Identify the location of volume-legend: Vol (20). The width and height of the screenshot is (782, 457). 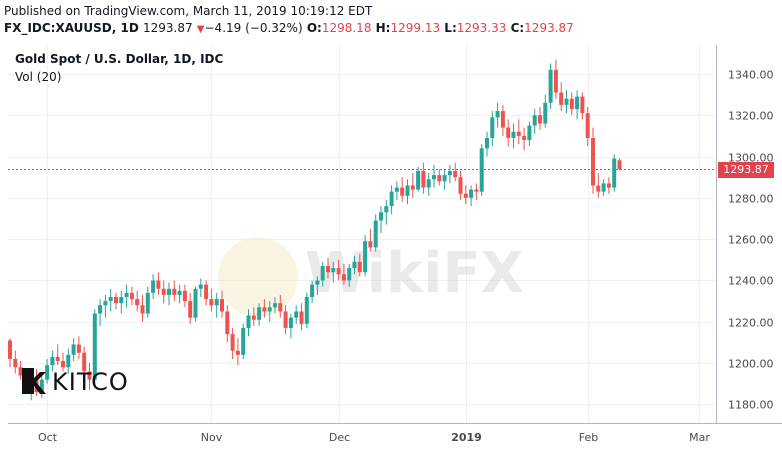
(38, 77).